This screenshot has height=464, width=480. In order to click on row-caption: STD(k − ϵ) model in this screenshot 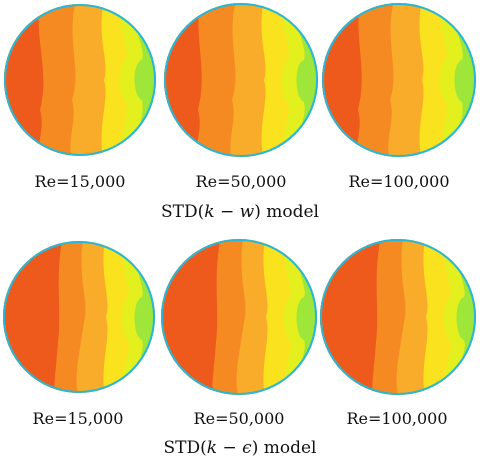, I will do `click(240, 448)`.